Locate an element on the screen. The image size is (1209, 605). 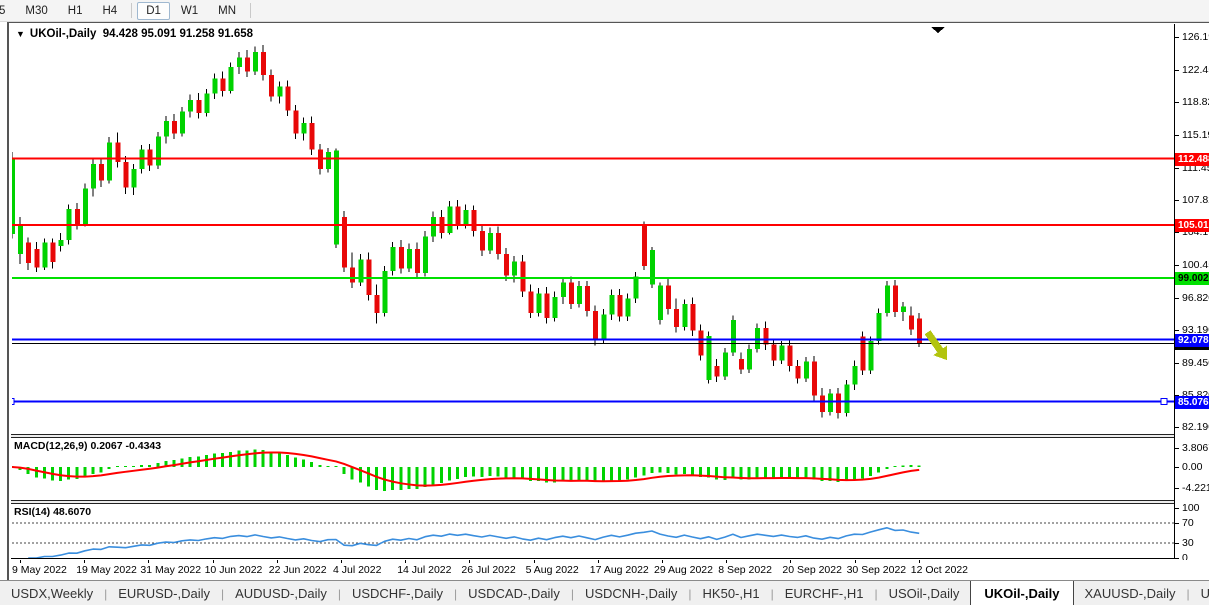
chart-tab-usdcnh-daily: USDCNH-,Daily is located at coordinates (631, 593).